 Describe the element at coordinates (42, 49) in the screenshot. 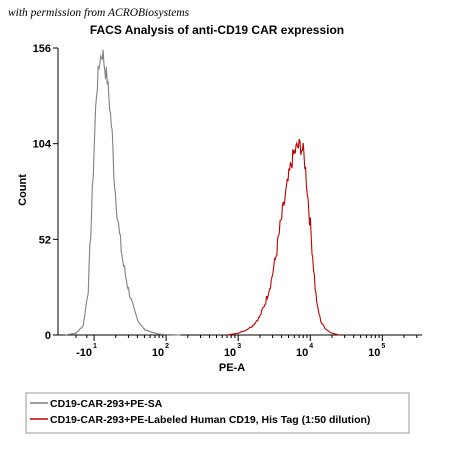

I see `y-tick-label: 156` at that location.